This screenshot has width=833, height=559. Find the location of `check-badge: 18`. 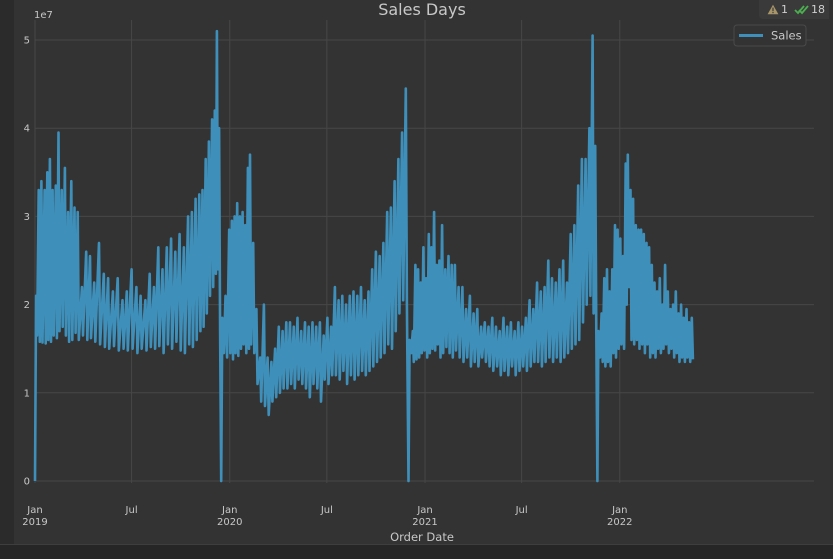

check-badge: 18 is located at coordinates (809, 9).